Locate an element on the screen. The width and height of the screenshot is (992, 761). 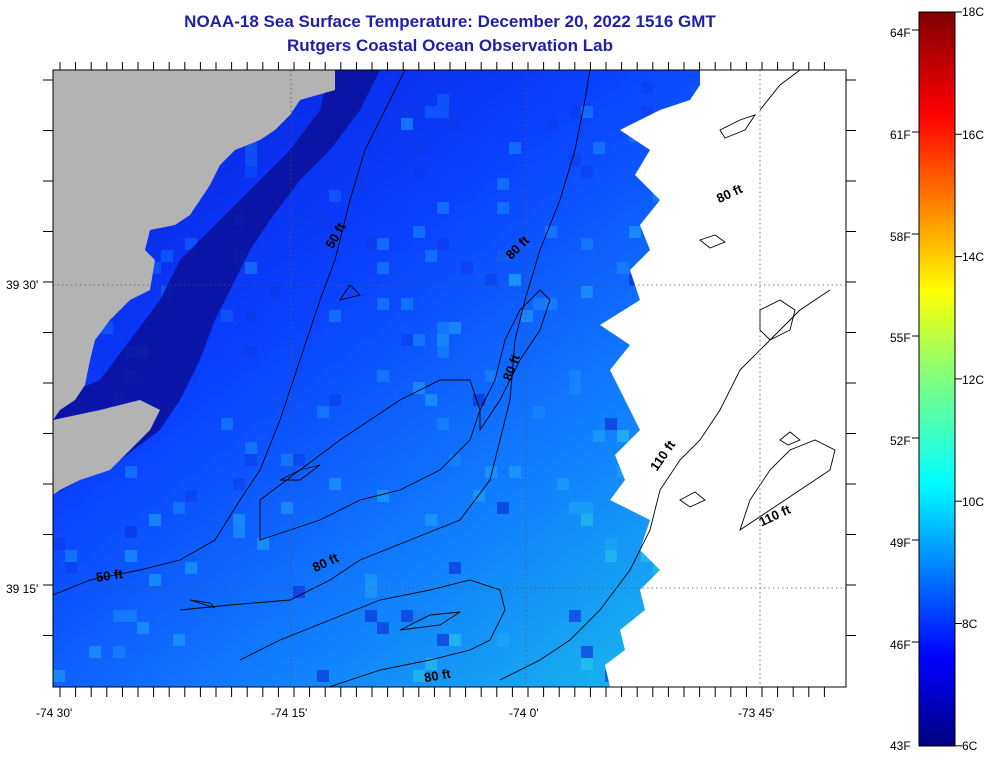
colorbar-f-label: 43F is located at coordinates (900, 746).